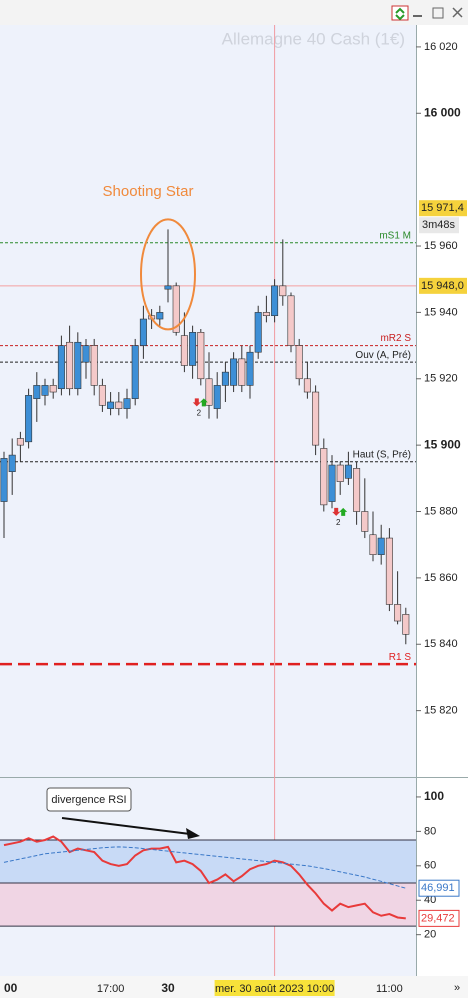  I want to click on minimize-button, so click(417, 16).